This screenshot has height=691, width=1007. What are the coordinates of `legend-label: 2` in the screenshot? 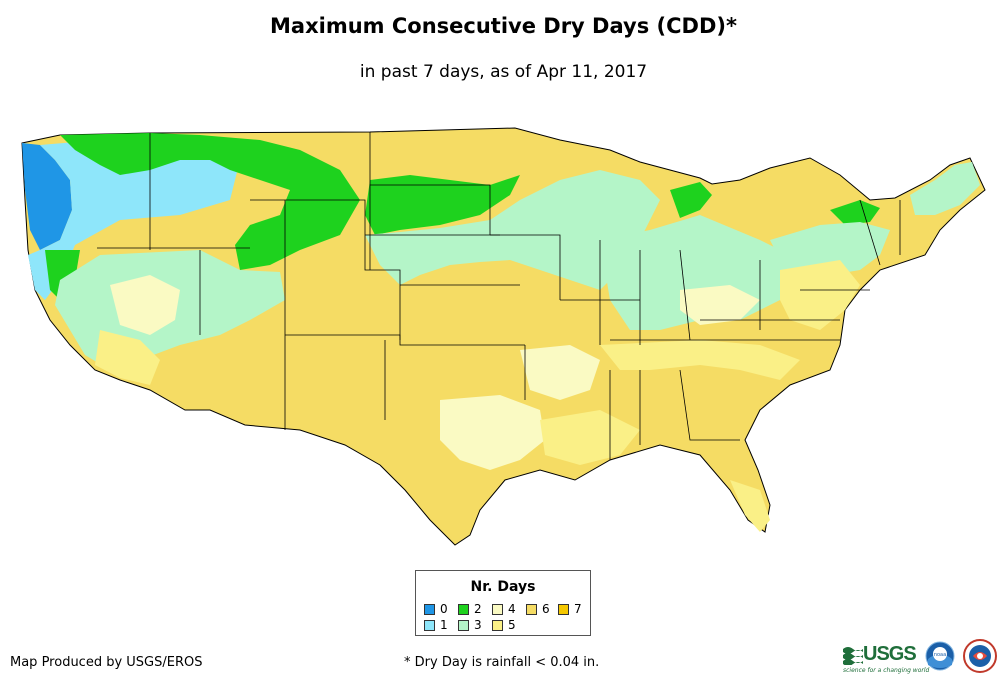 It's located at (478, 609).